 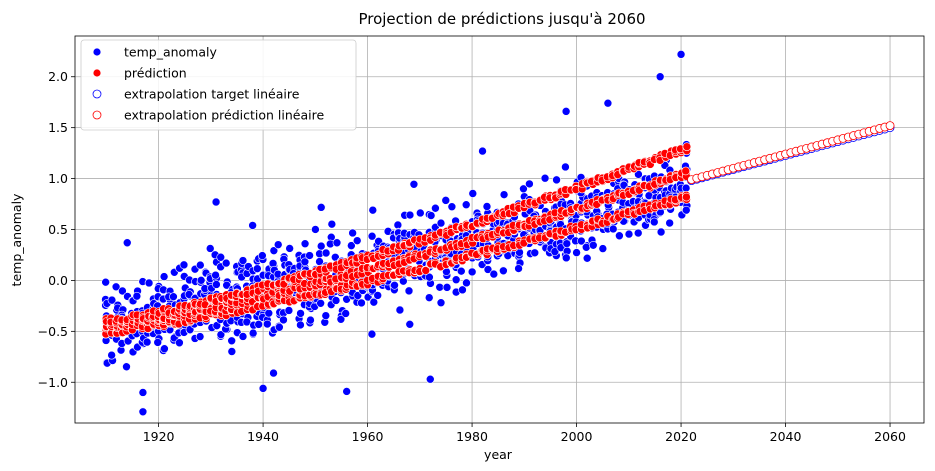 What do you see at coordinates (58, 178) in the screenshot?
I see `y-tick-label: 1.0` at bounding box center [58, 178].